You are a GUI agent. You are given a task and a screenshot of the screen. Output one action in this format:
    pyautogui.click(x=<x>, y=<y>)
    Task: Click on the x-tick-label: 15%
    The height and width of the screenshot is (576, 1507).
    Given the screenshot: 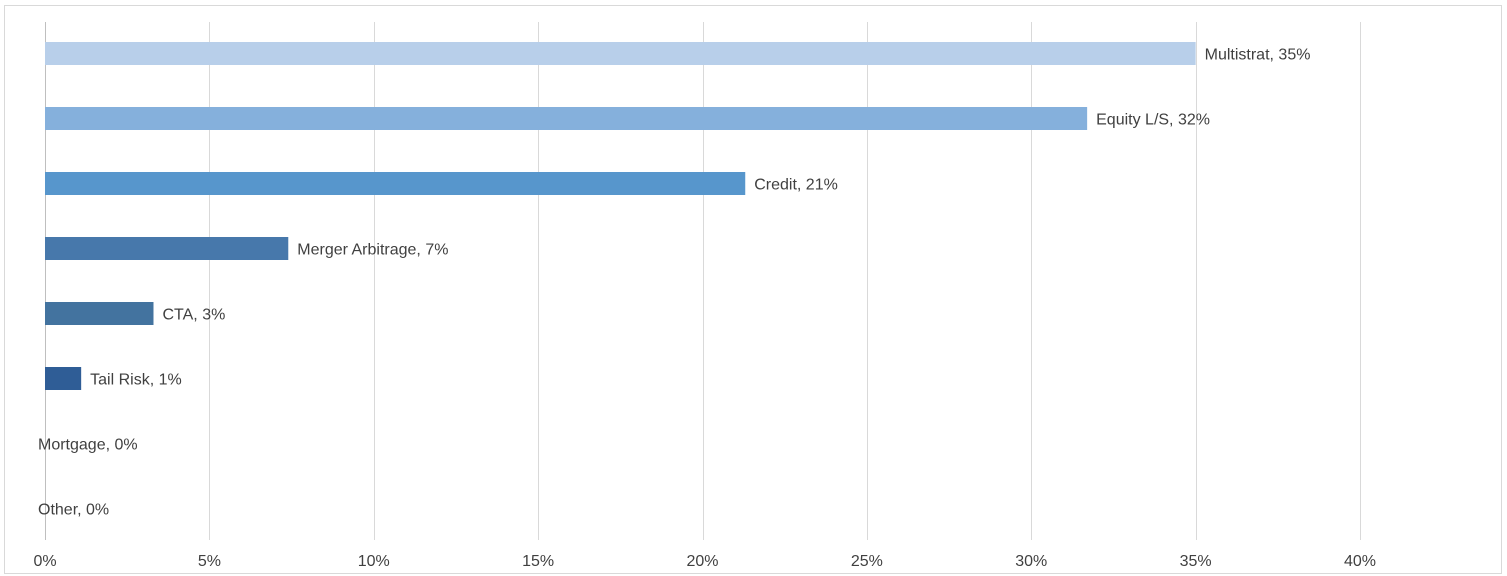 What is the action you would take?
    pyautogui.click(x=538, y=561)
    